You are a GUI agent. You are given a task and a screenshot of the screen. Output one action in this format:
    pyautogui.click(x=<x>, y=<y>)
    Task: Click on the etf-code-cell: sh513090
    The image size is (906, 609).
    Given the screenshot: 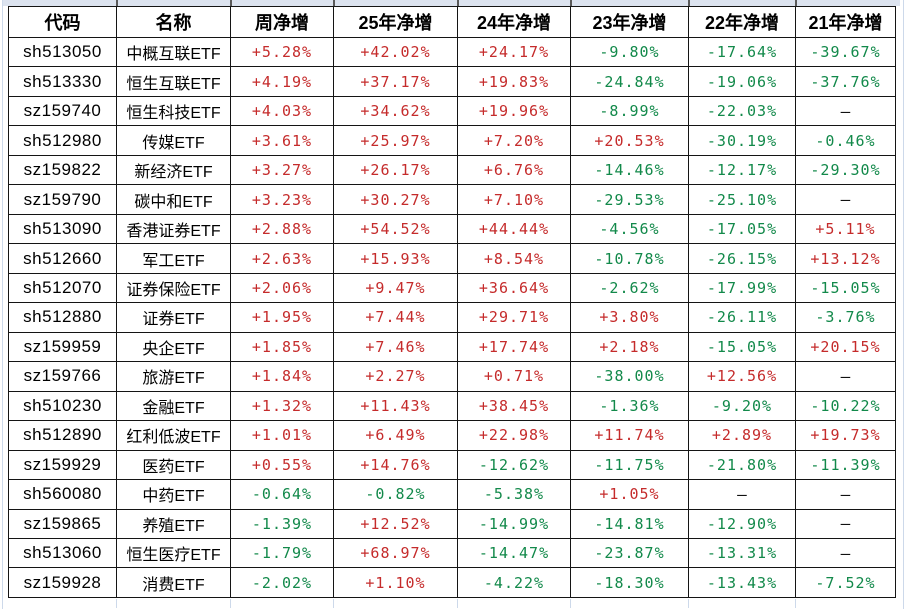 What is the action you would take?
    pyautogui.click(x=62, y=229)
    